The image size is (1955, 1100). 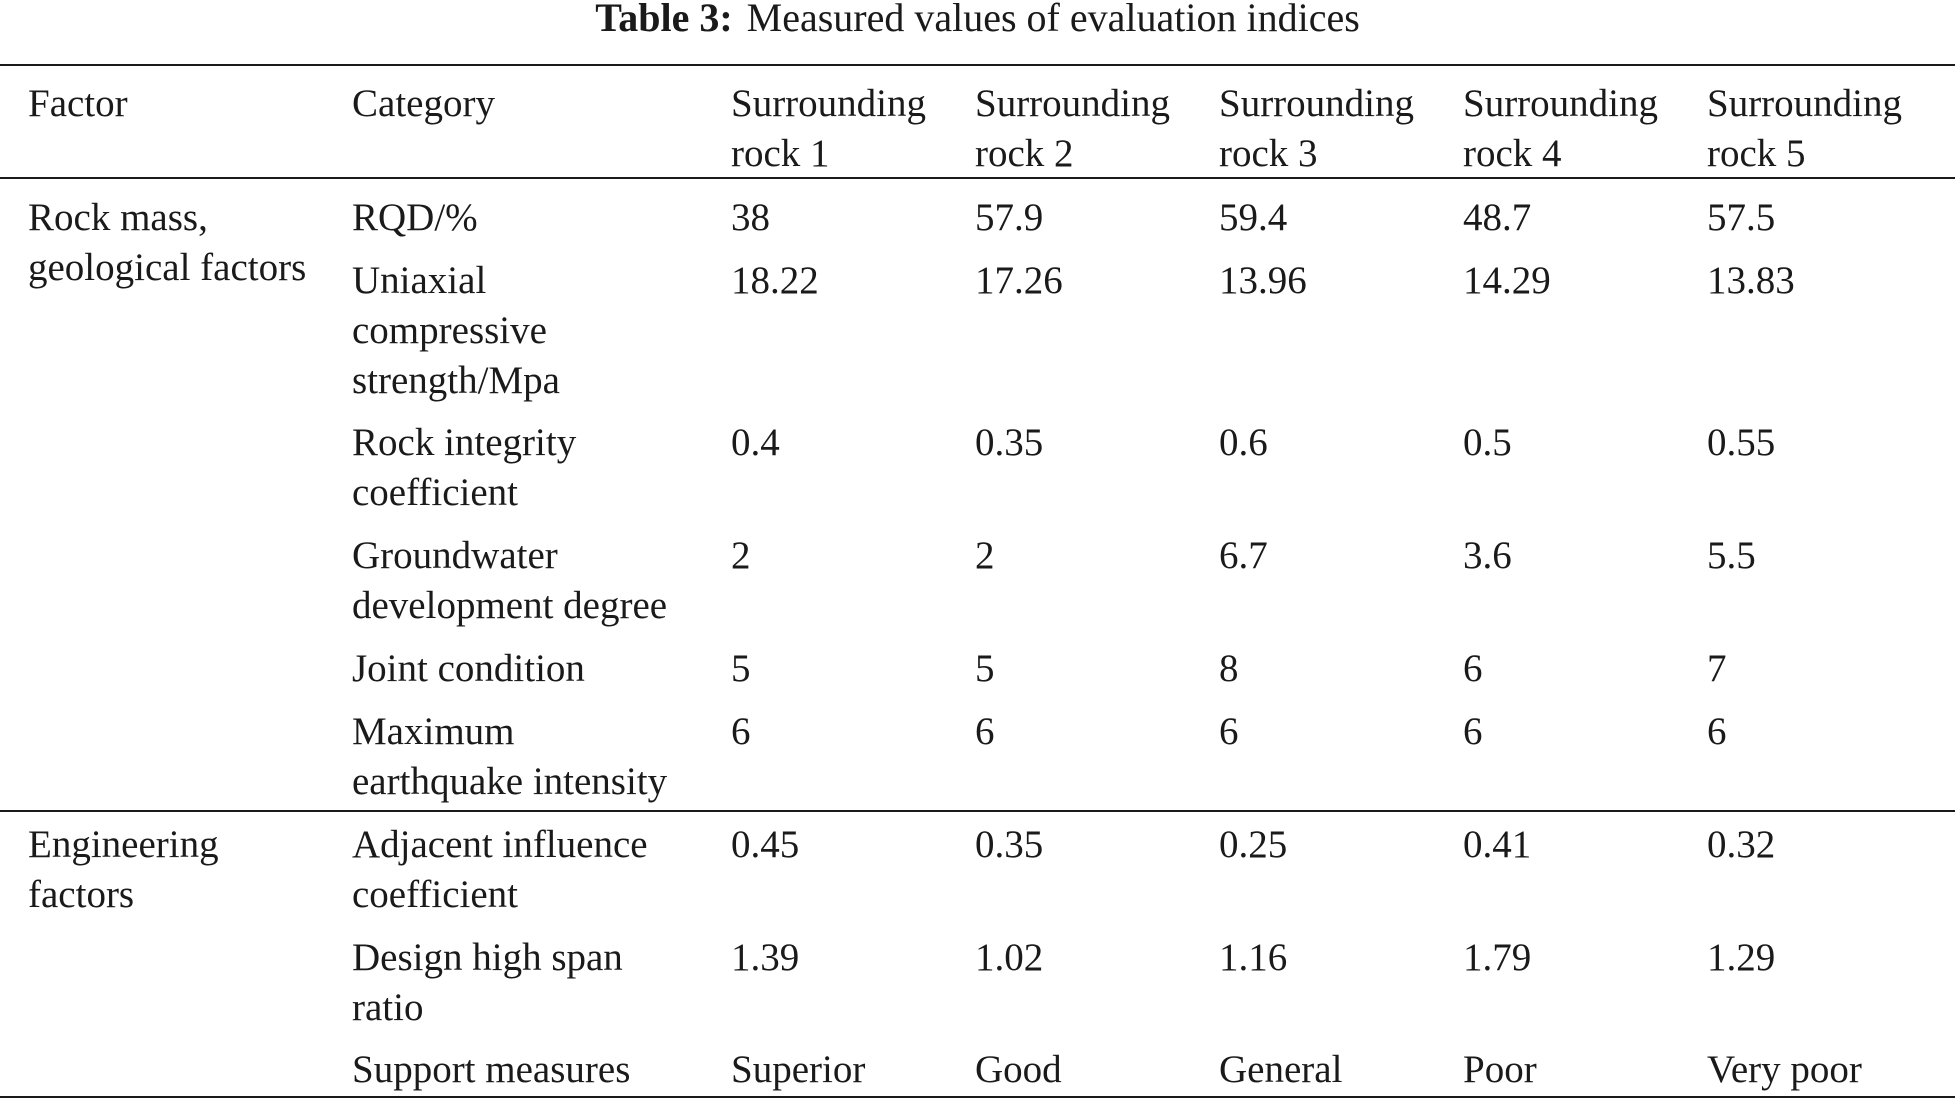 What do you see at coordinates (1253, 844) in the screenshot?
I see `row-adjacent-value-3: 0.25` at bounding box center [1253, 844].